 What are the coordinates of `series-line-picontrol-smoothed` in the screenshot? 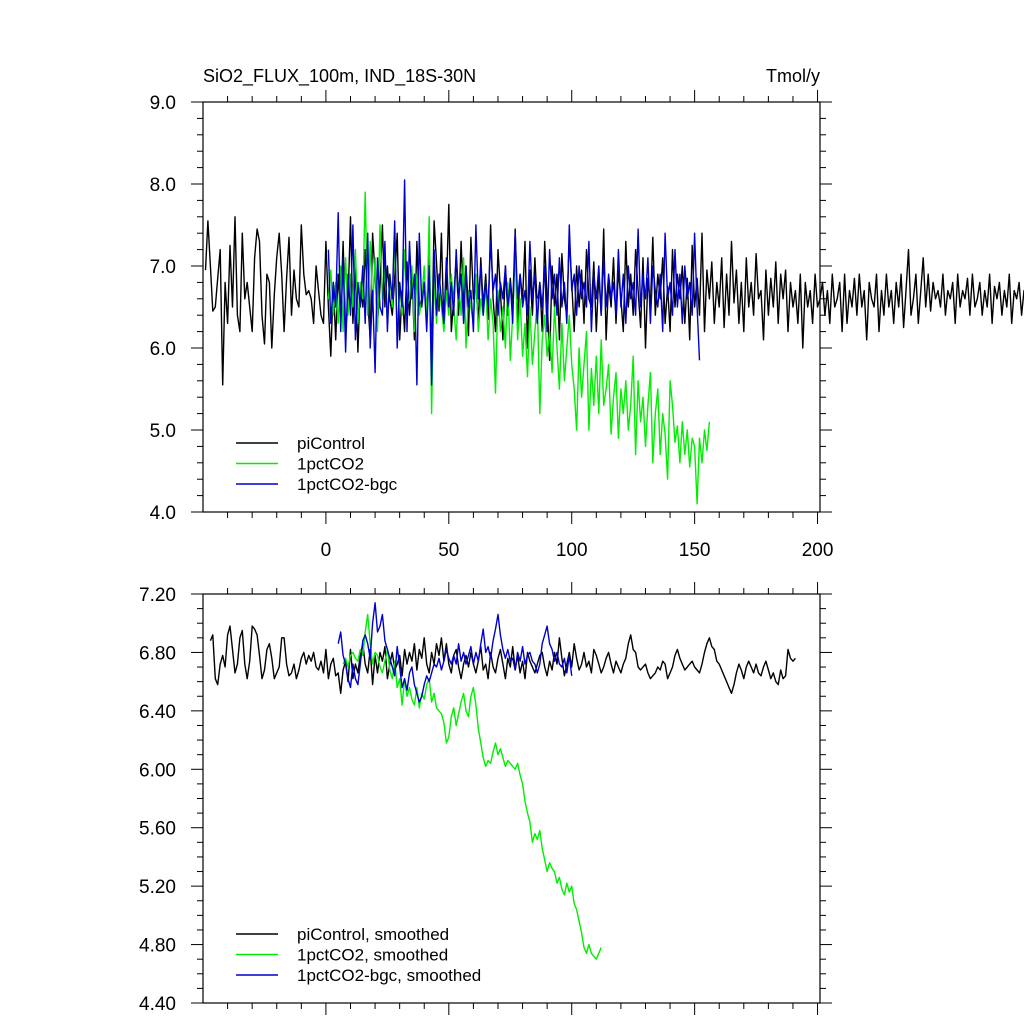 It's located at (502, 659).